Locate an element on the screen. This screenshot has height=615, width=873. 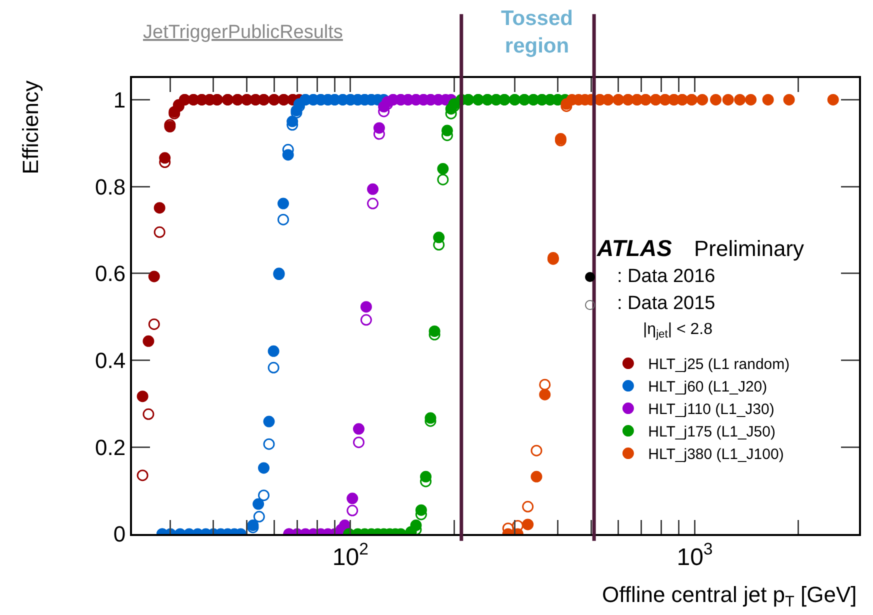
x-tick-label: 10$^{2}$ is located at coordinates (350, 555).